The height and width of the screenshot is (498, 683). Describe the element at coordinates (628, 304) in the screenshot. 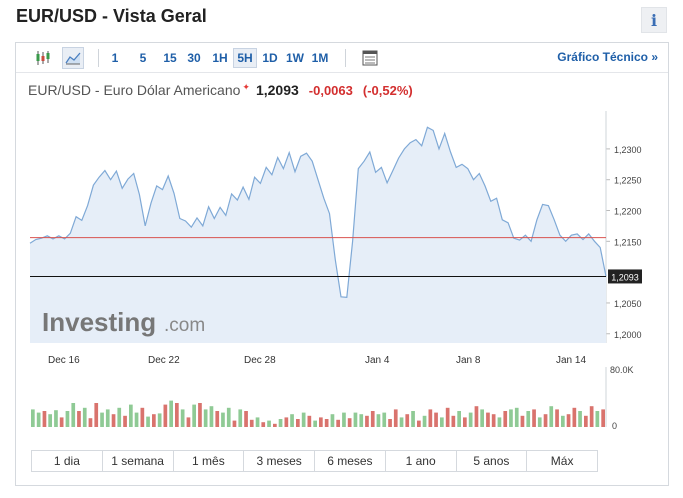

I see `y-tick-label: 1,2050` at that location.